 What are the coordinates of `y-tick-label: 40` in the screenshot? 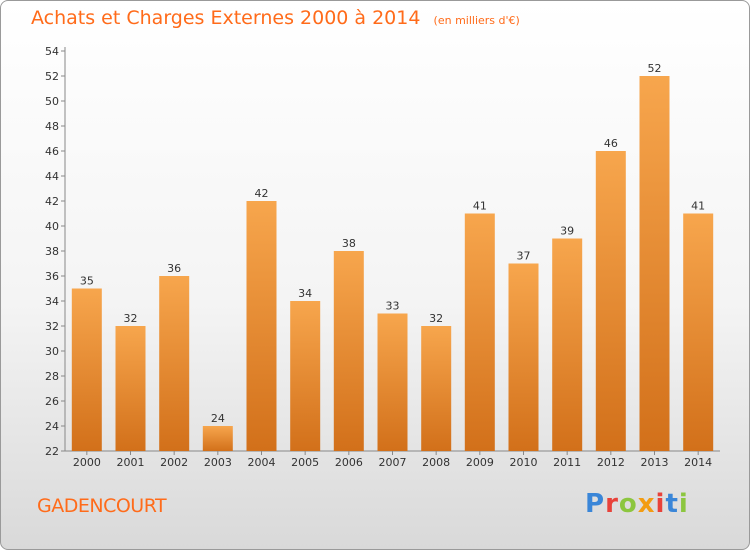 It's located at (52, 226).